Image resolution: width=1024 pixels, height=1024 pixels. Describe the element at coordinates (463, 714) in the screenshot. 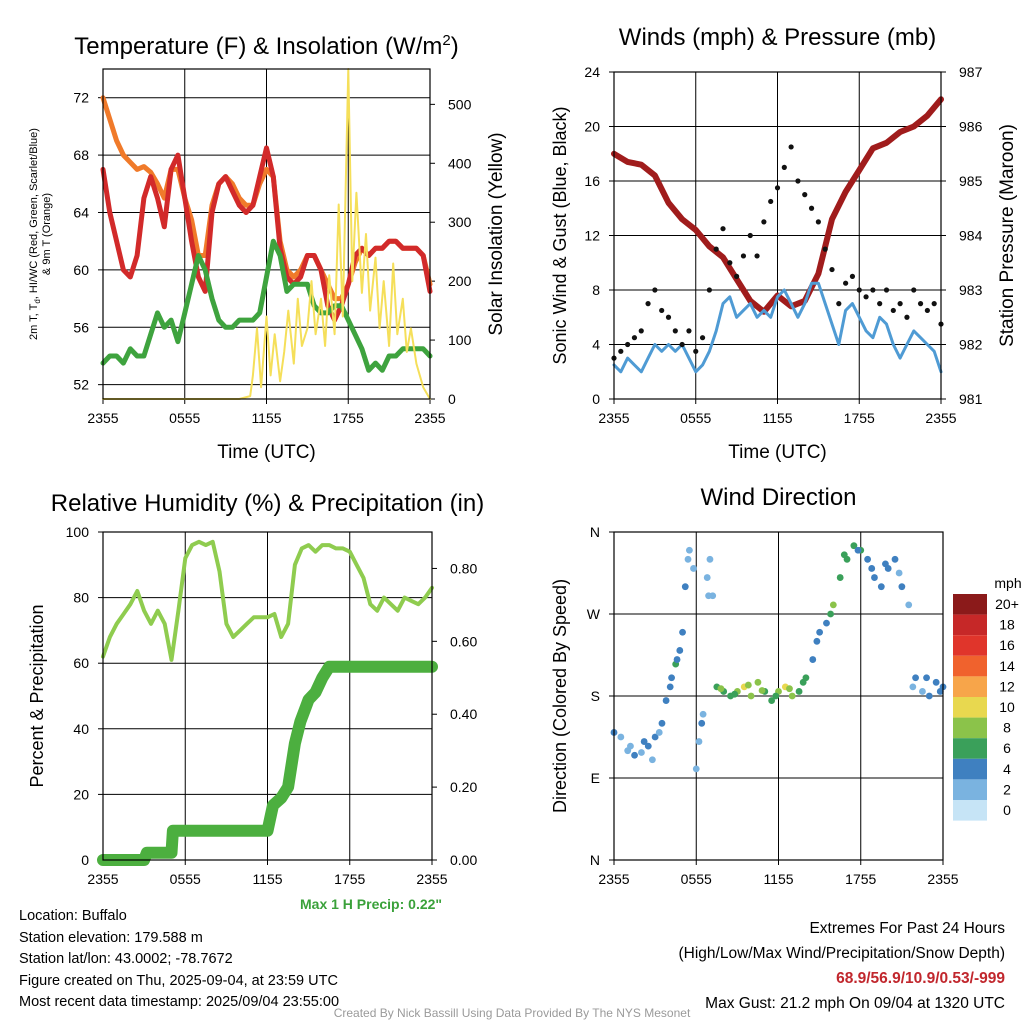

I see `y2-tick-label: 0.40` at that location.